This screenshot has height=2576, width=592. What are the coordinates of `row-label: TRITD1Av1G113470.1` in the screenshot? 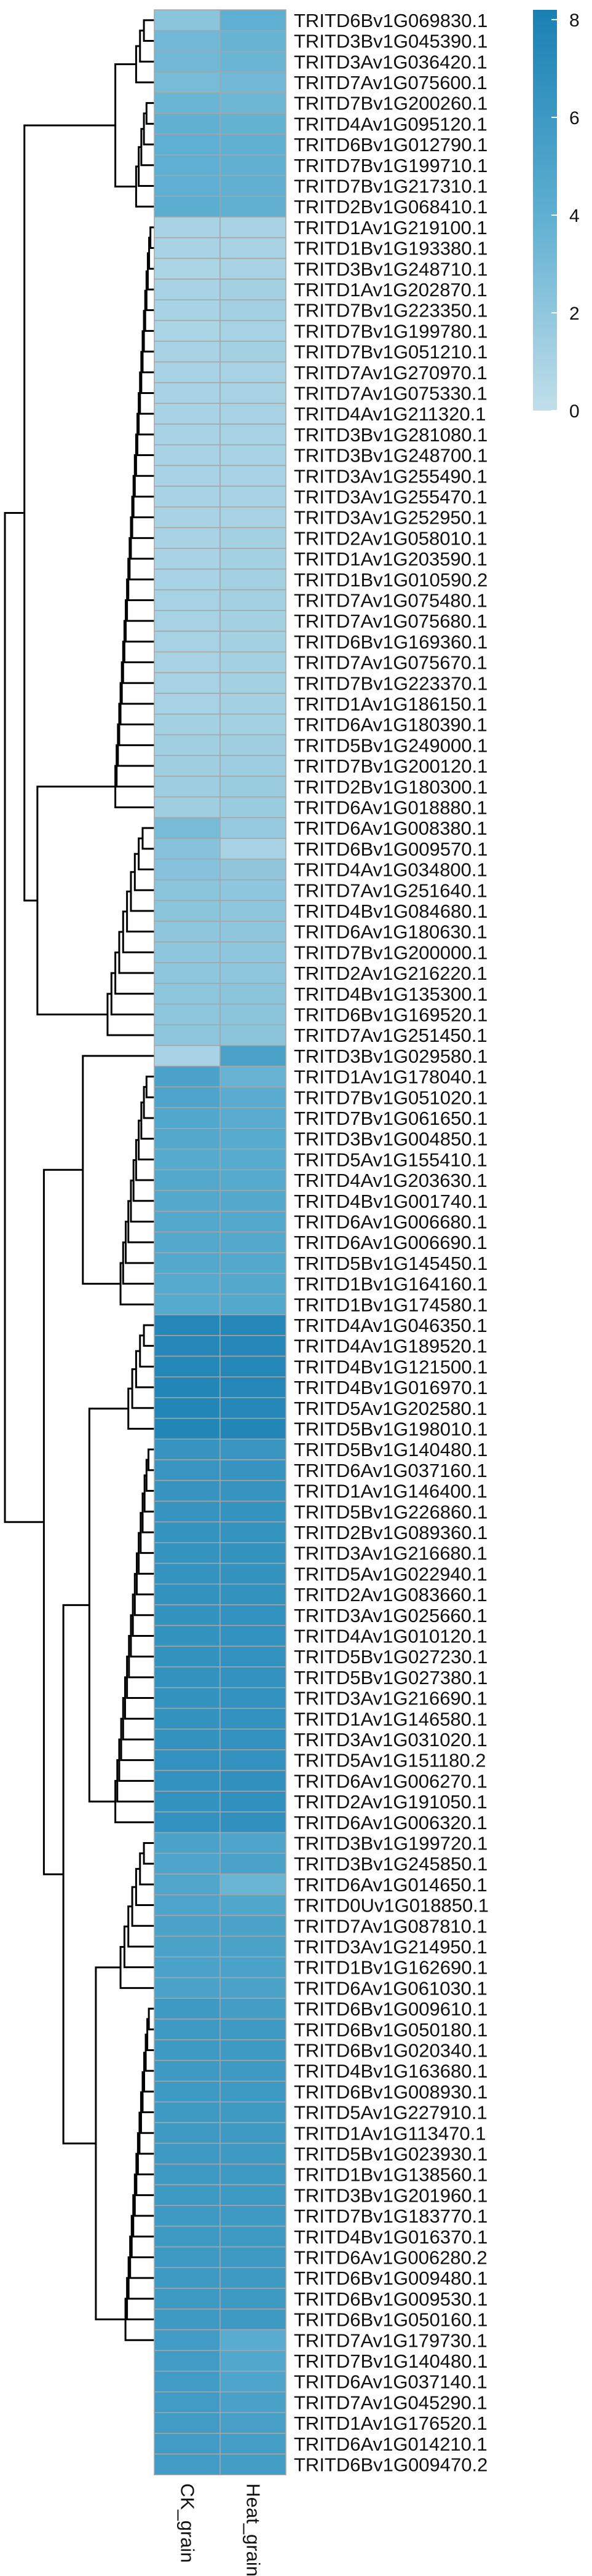 It's located at (390, 2133).